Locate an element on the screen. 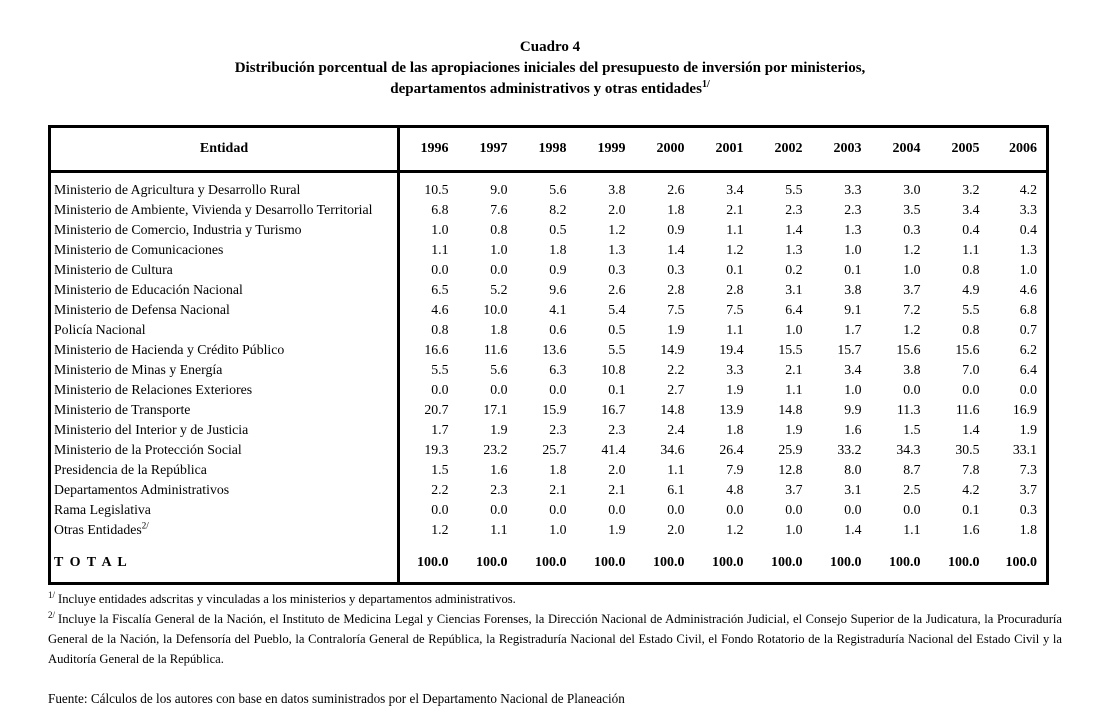 The height and width of the screenshot is (713, 1100). value-cell: 15.9 is located at coordinates (554, 409).